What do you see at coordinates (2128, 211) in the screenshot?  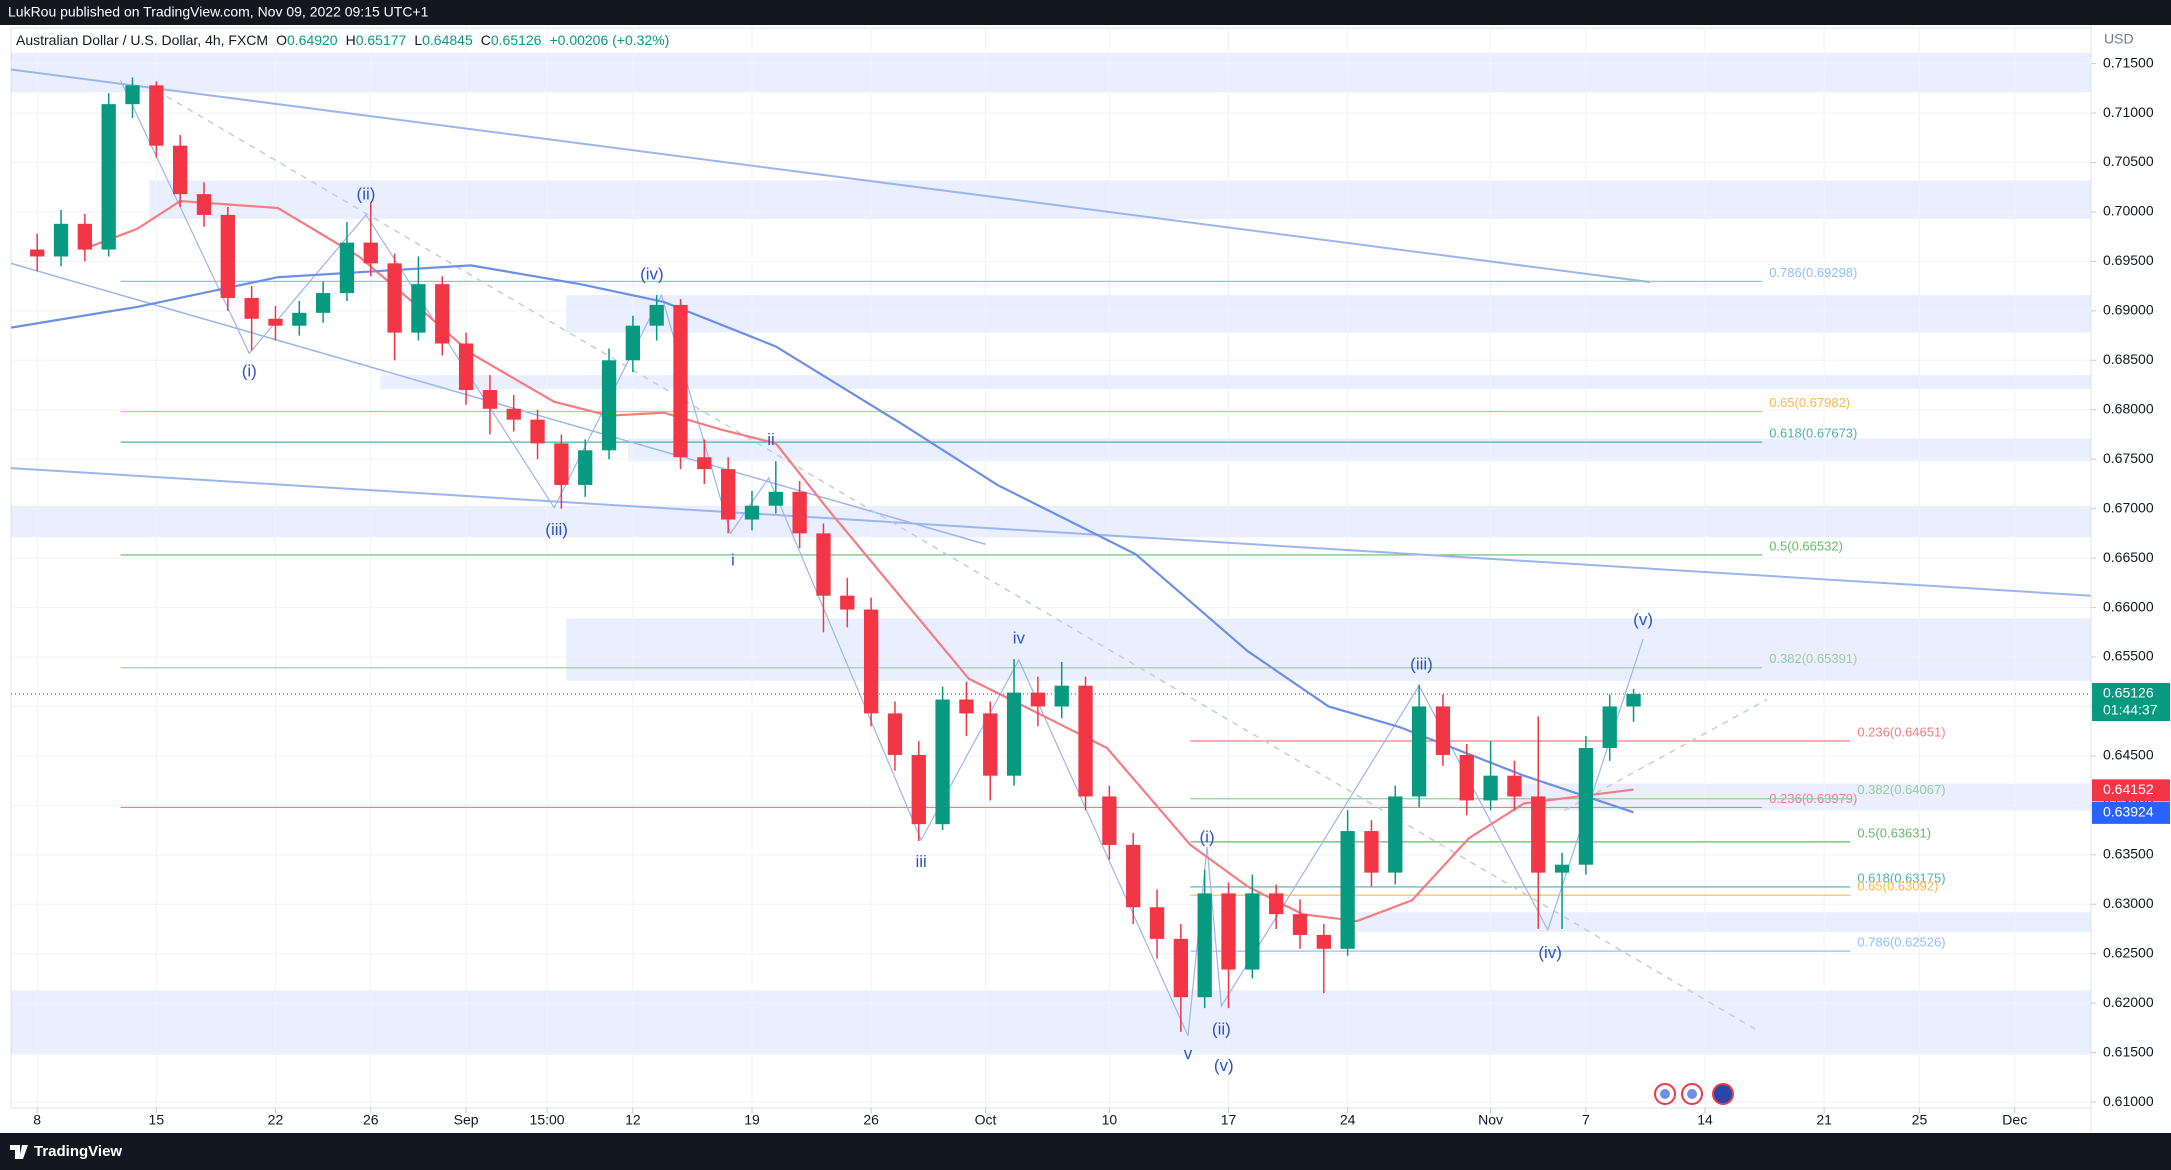 I see `y-tick-label: 0.70000` at bounding box center [2128, 211].